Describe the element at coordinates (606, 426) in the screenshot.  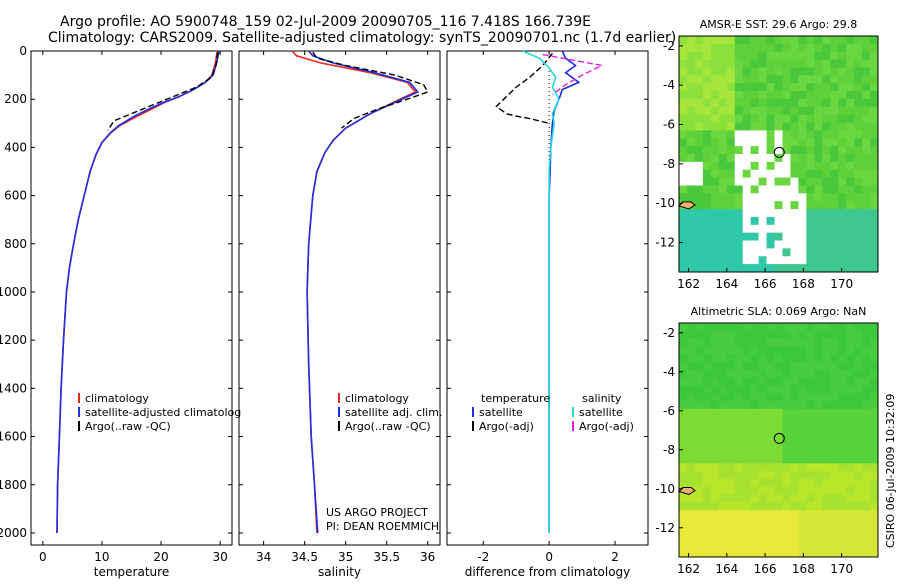
I see `legend-label: Argo(-adj)` at that location.